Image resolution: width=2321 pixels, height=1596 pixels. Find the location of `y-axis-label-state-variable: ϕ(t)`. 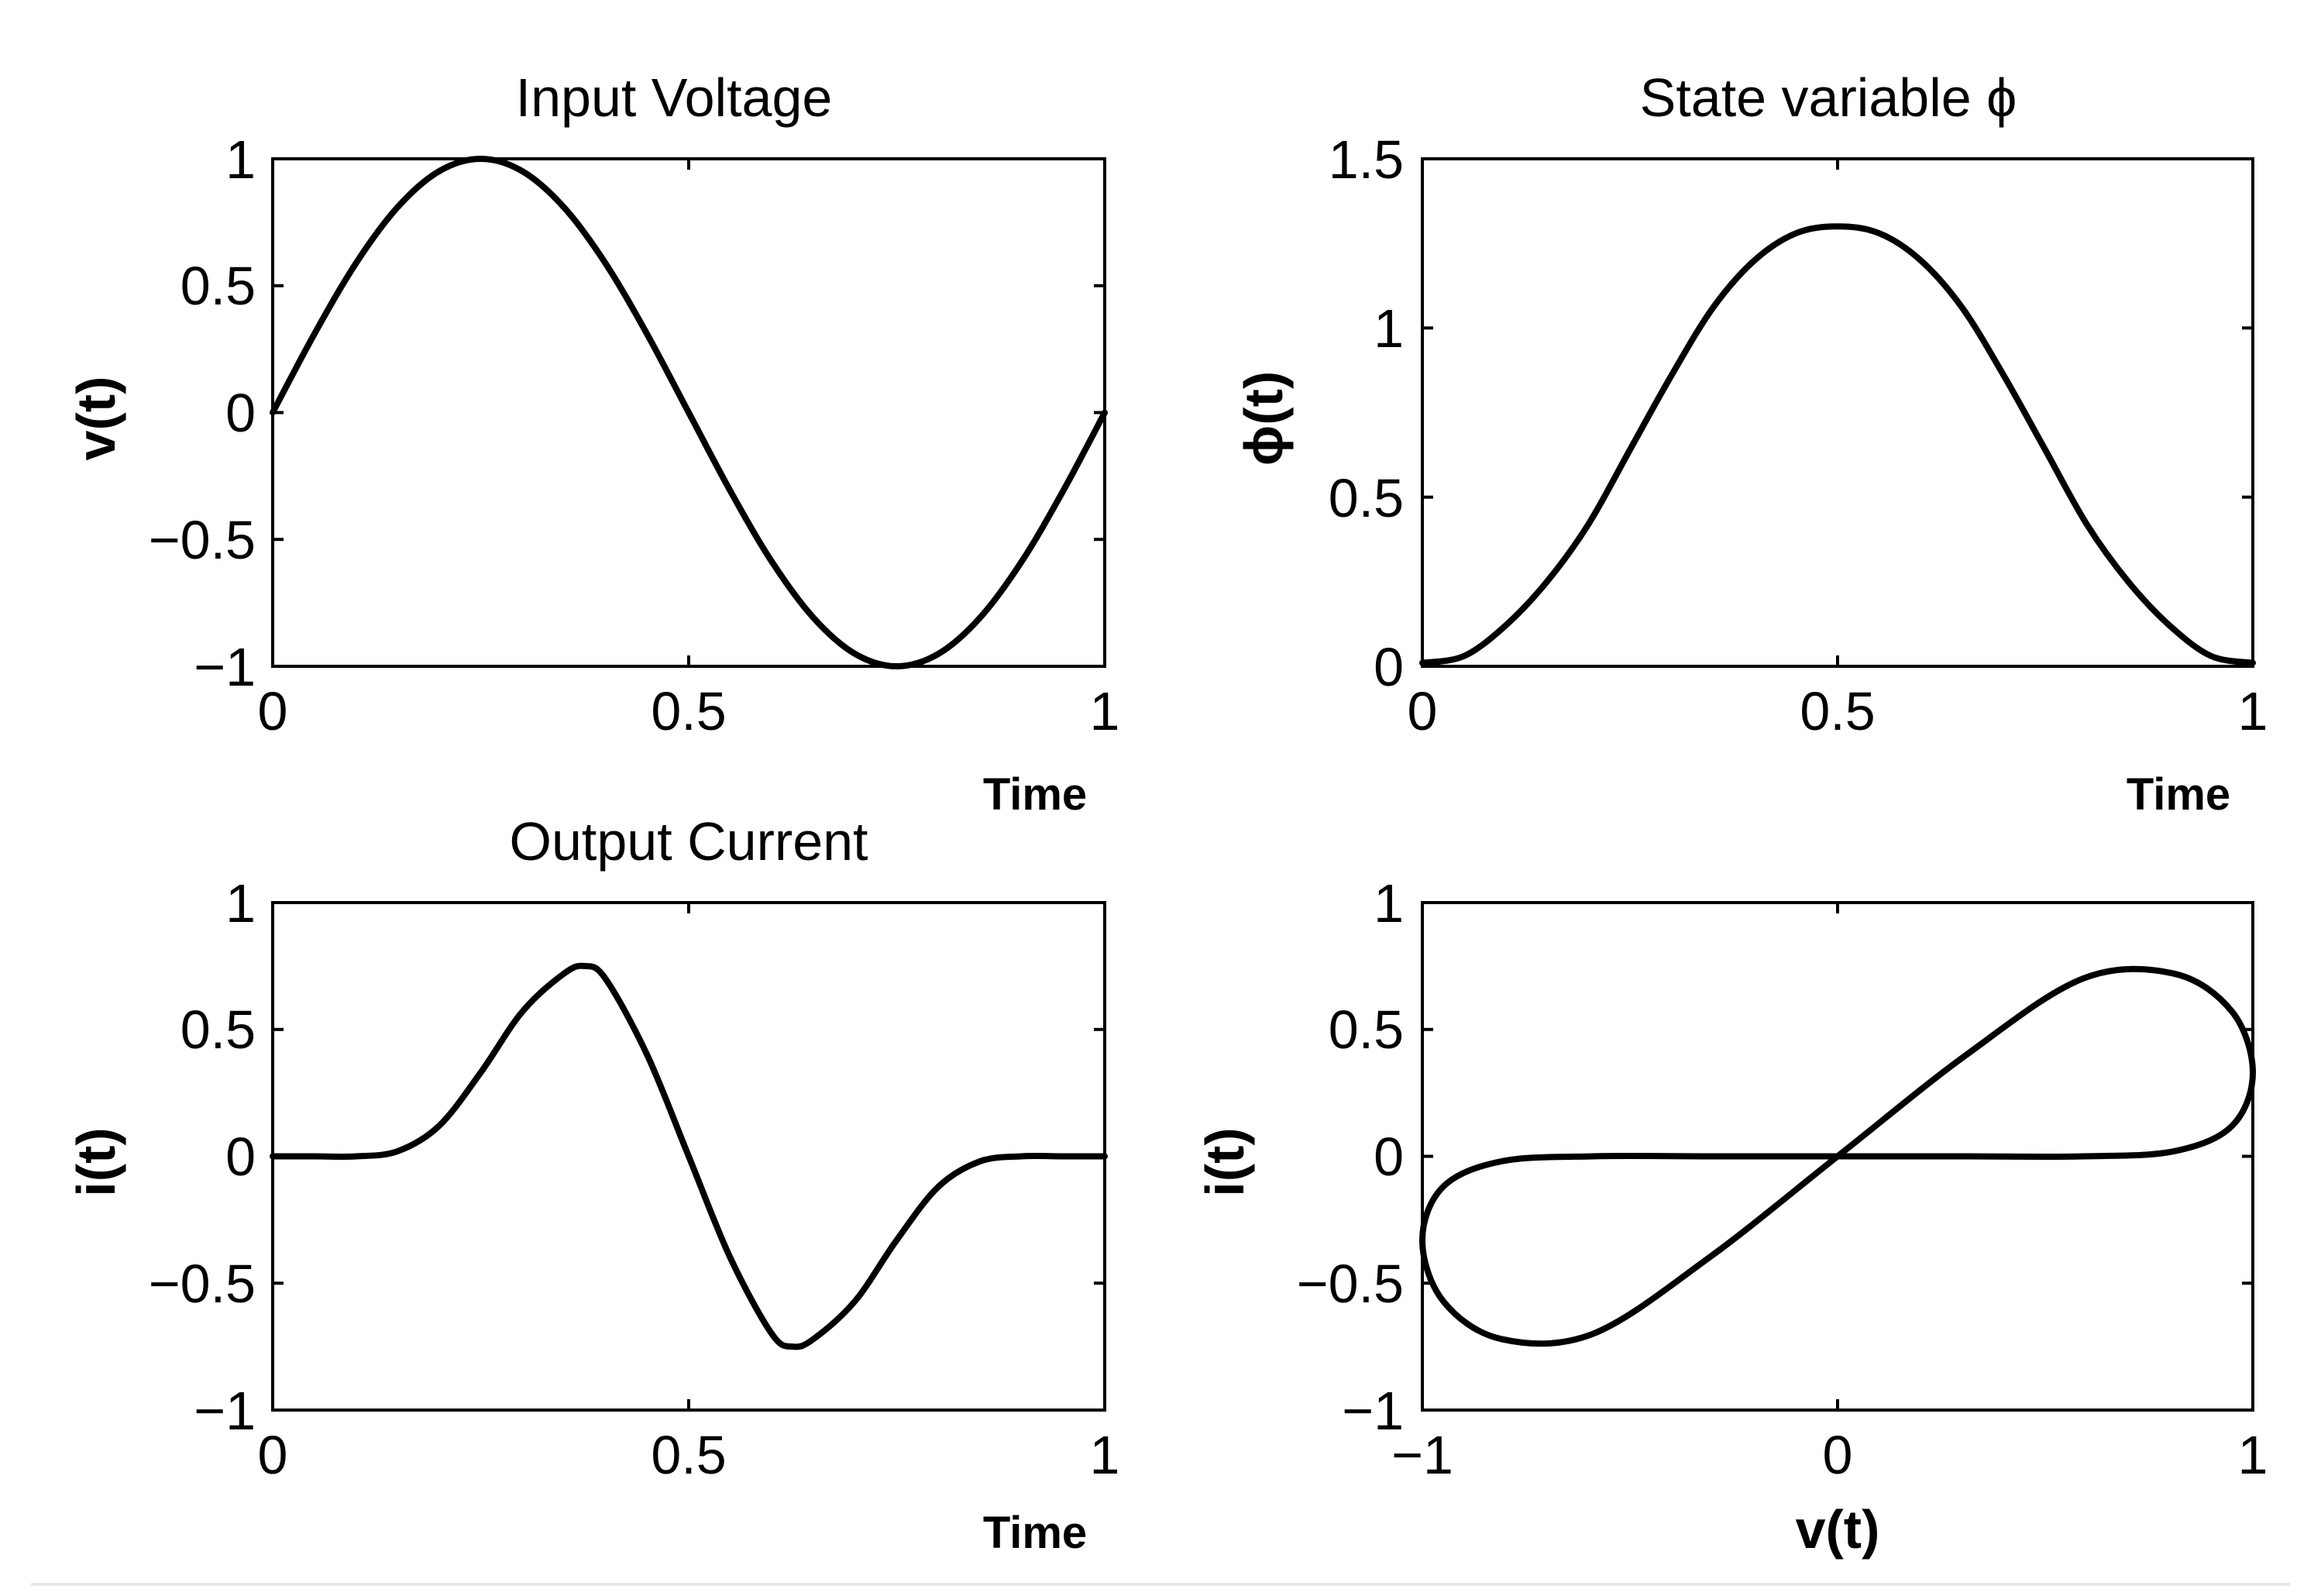

y-axis-label-state-variable: ϕ(t) is located at coordinates (1263, 419).